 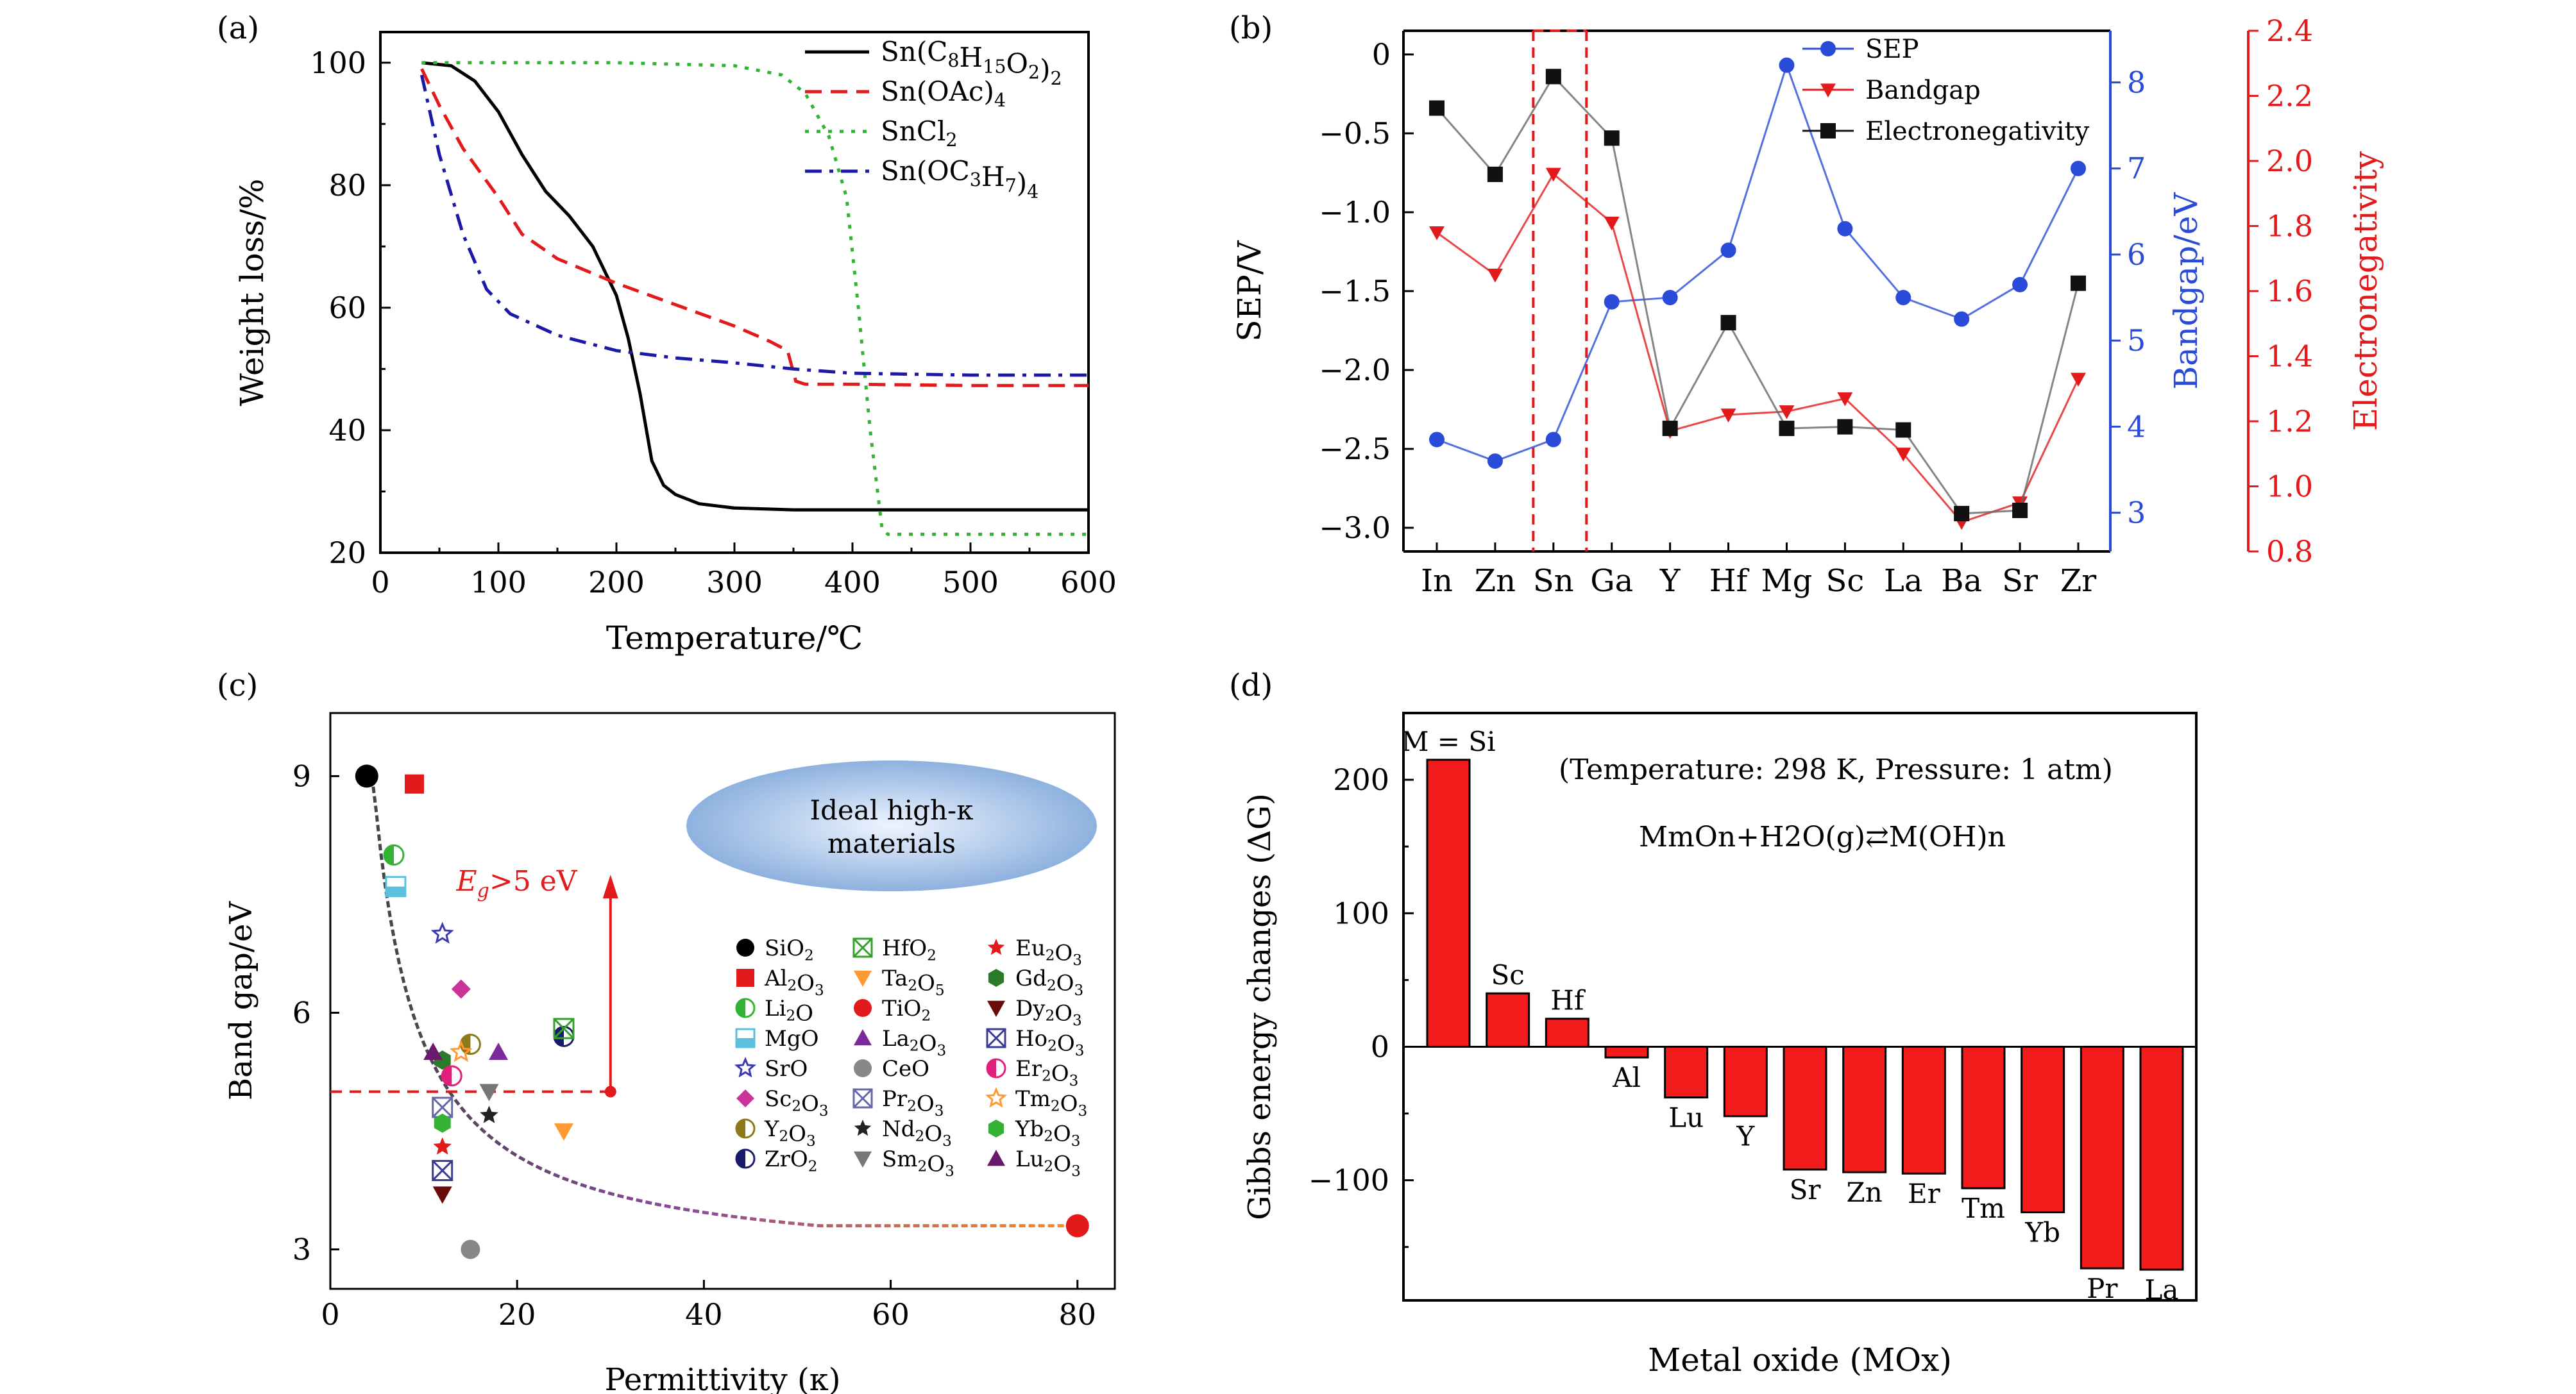 I want to click on legend-label: Nd2O3, so click(x=917, y=1133).